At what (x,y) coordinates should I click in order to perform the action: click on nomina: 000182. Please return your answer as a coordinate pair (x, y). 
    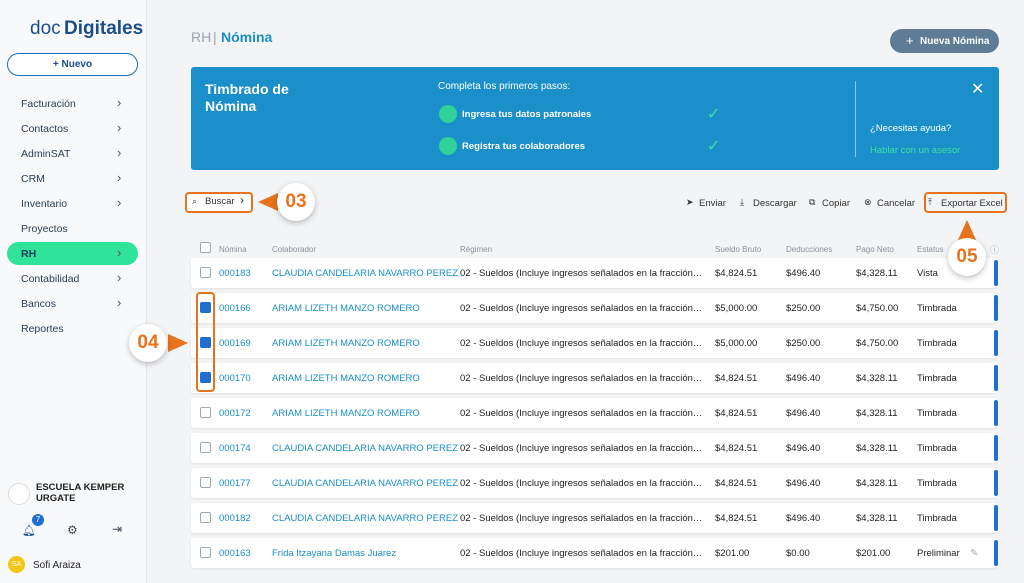
    Looking at the image, I should click on (235, 518).